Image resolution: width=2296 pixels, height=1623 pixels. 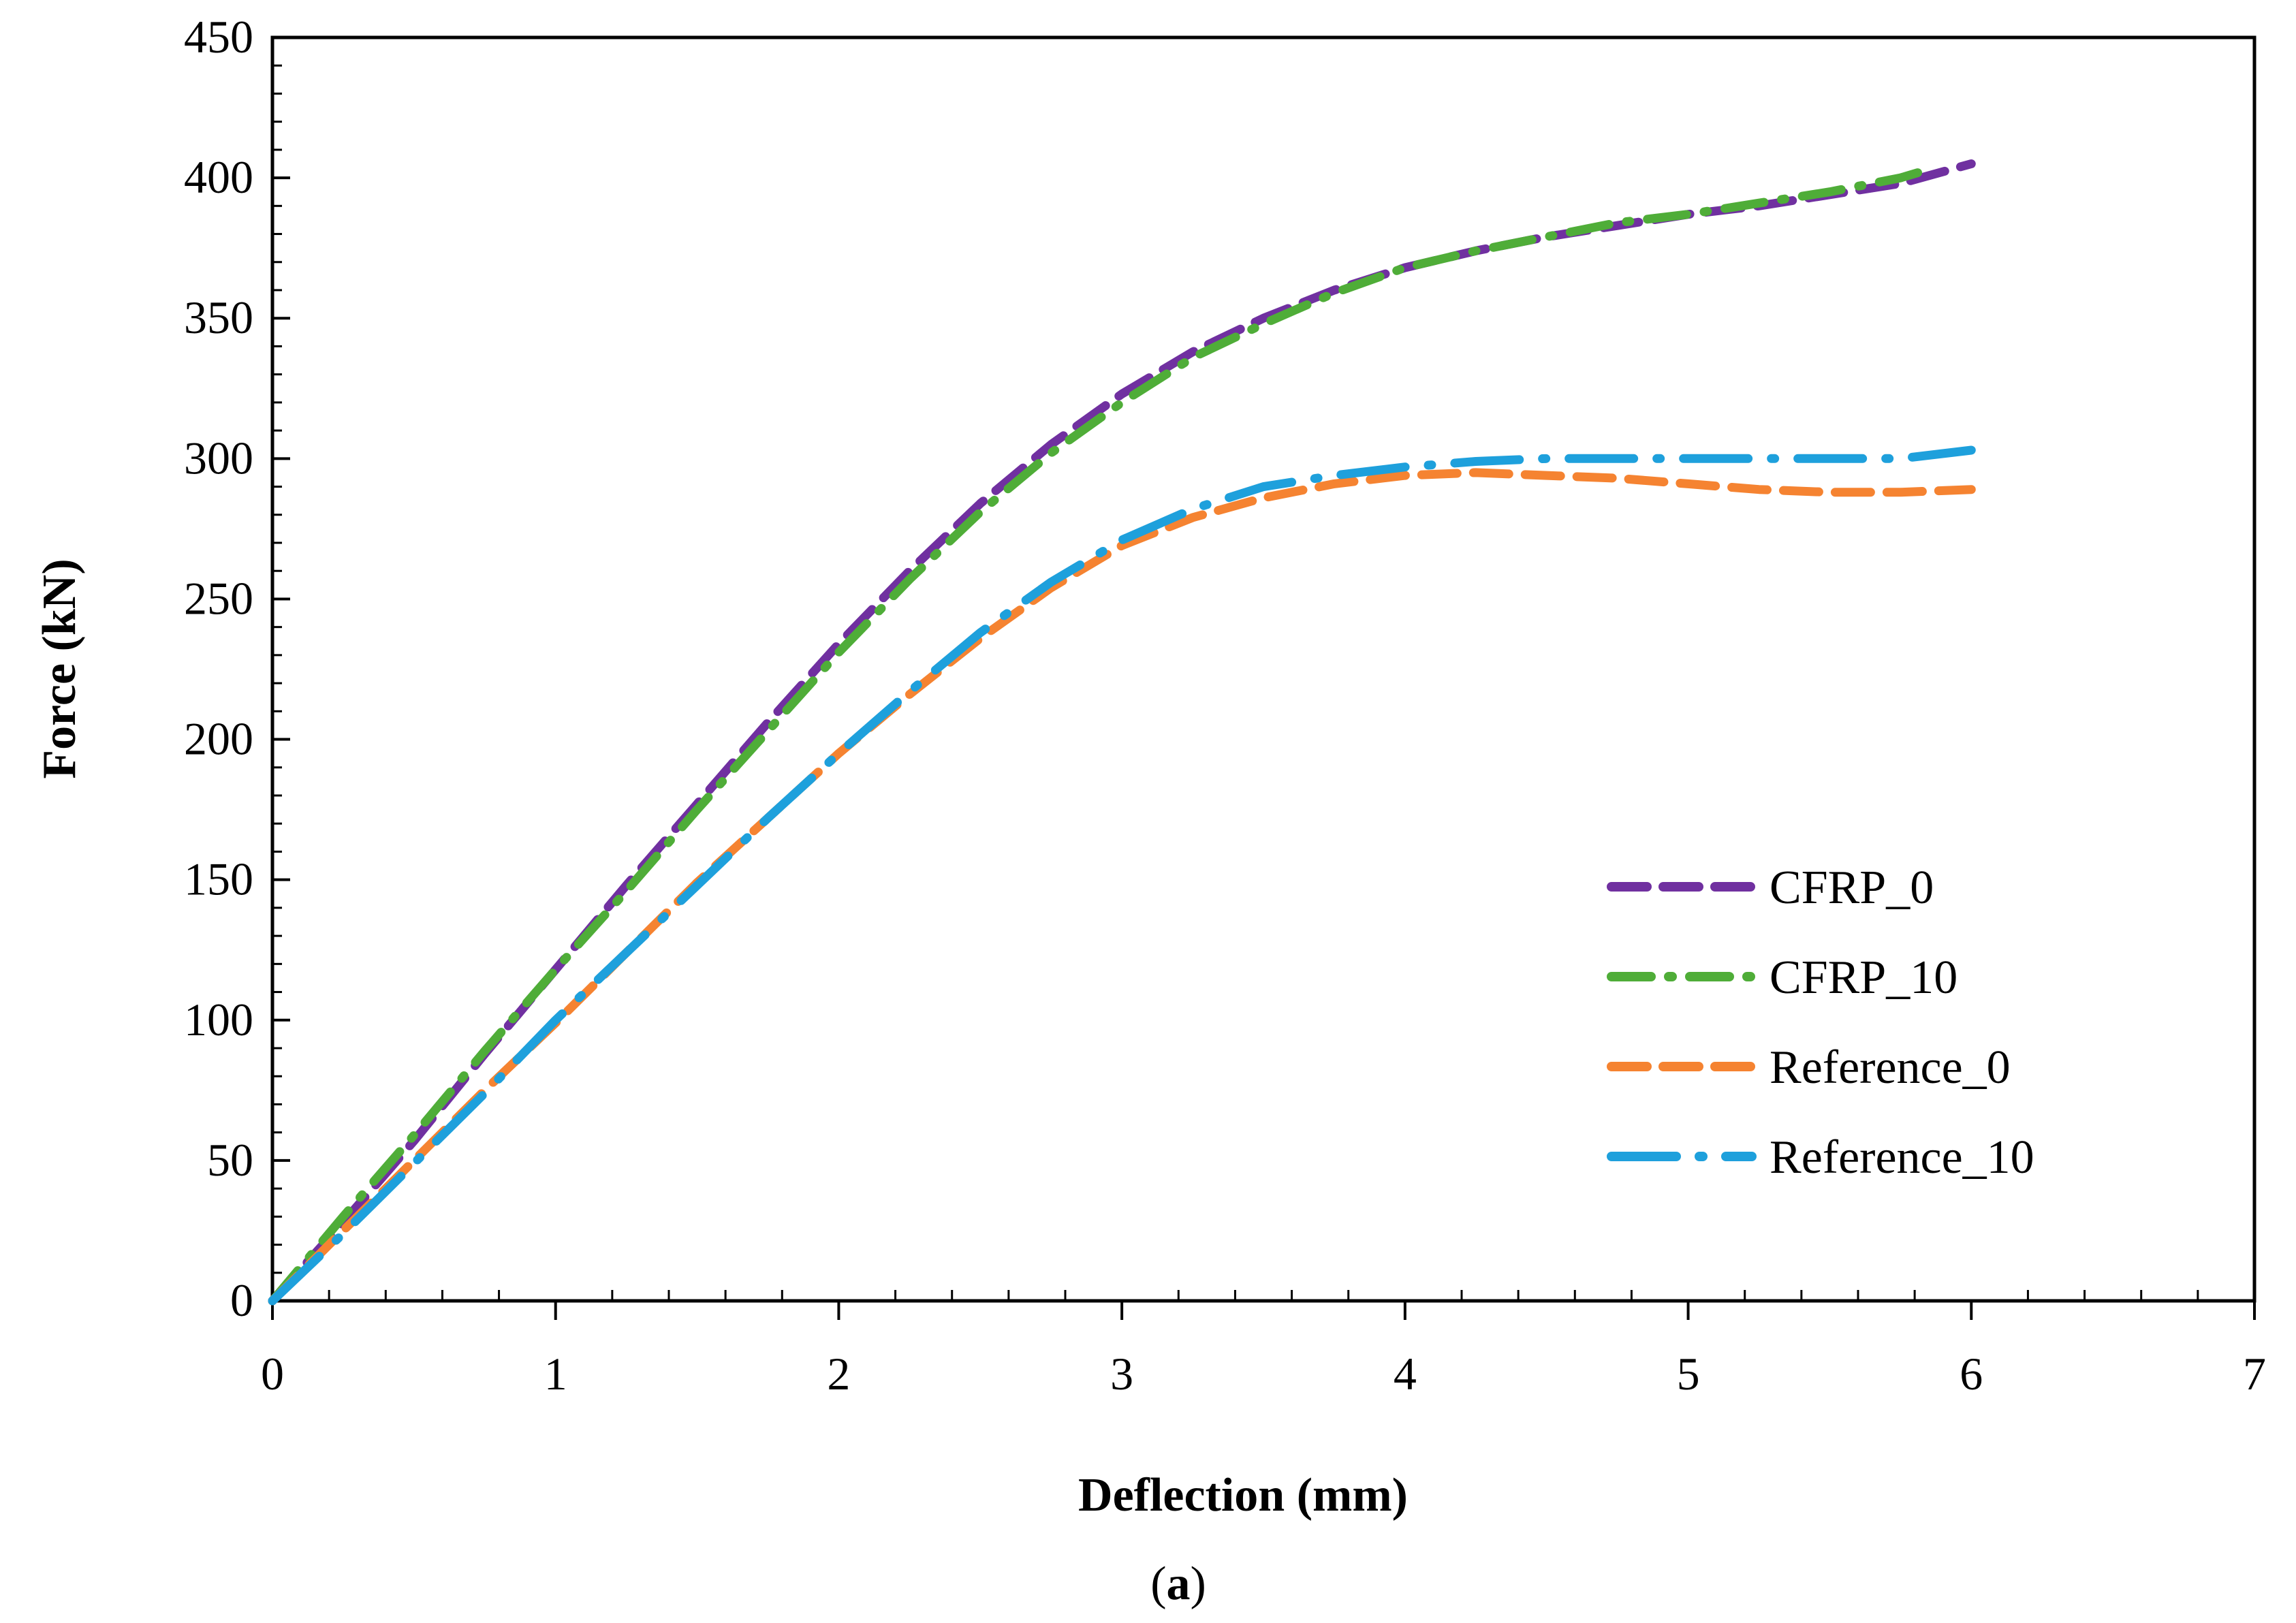 What do you see at coordinates (1852, 888) in the screenshot?
I see `legend-label-cfrp-0: CFRP_0` at bounding box center [1852, 888].